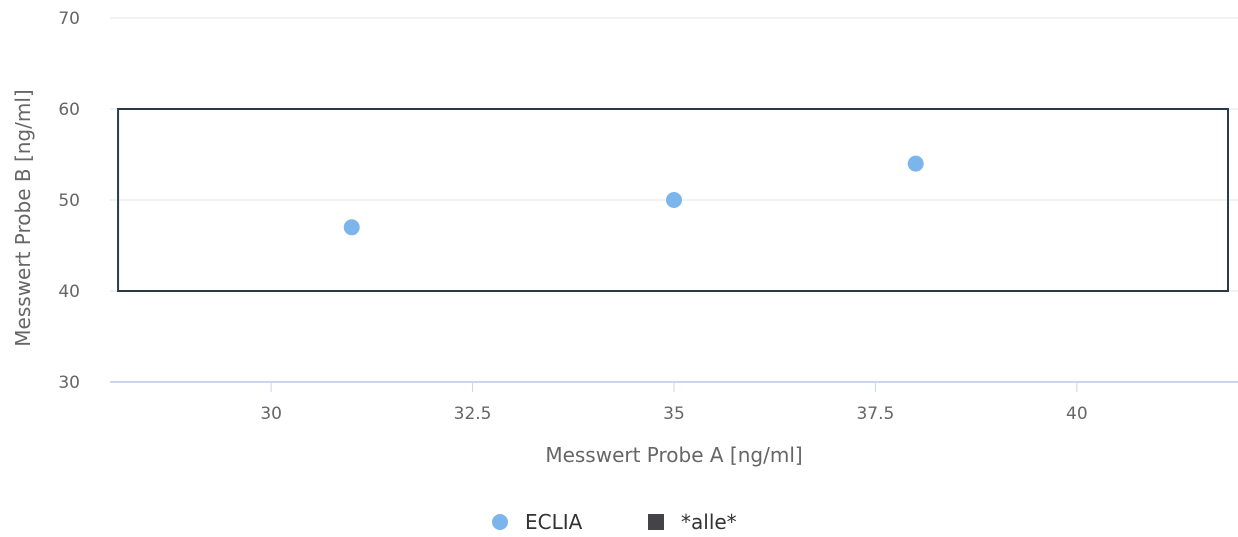 This screenshot has width=1238, height=537. What do you see at coordinates (1077, 414) in the screenshot?
I see `x-tick-label: 40` at bounding box center [1077, 414].